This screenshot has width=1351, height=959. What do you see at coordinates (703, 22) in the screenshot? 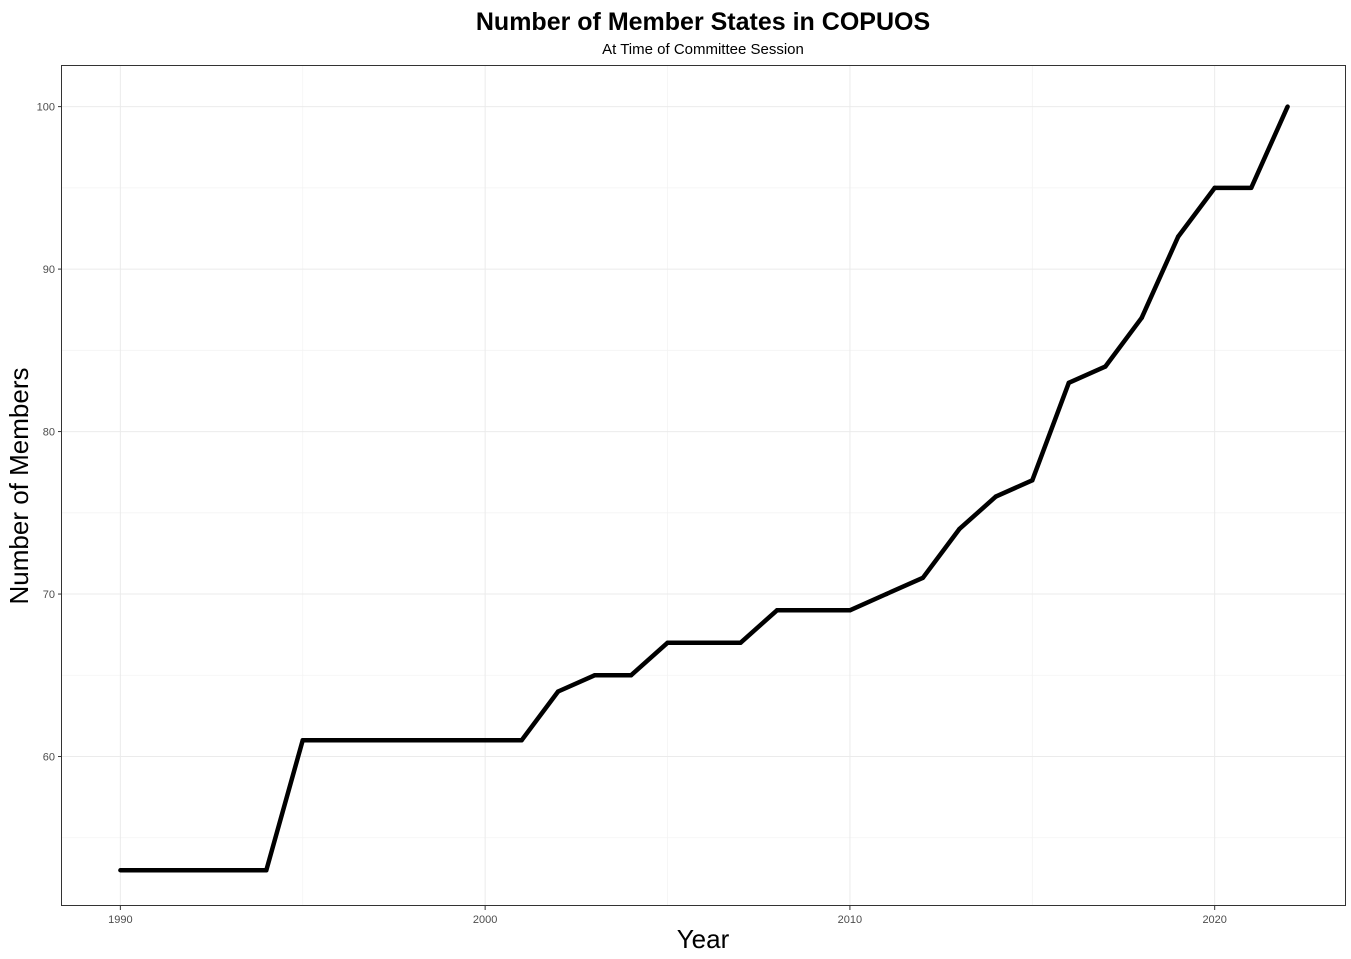
I see `chart-title: Number of Member States in COPUOS` at bounding box center [703, 22].